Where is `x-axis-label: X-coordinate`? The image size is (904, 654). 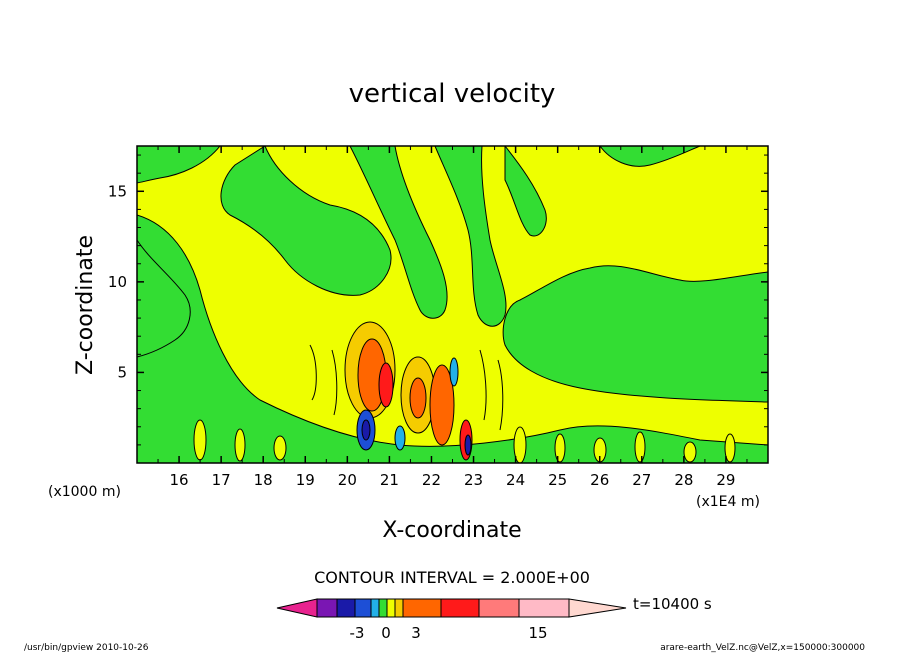
x-axis-label: X-coordinate is located at coordinates (451, 530).